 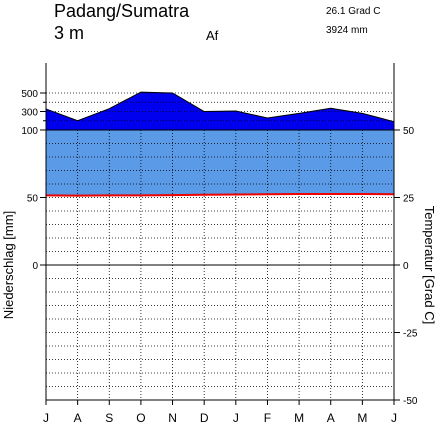 I want to click on precipitation-line, so click(x=220, y=107).